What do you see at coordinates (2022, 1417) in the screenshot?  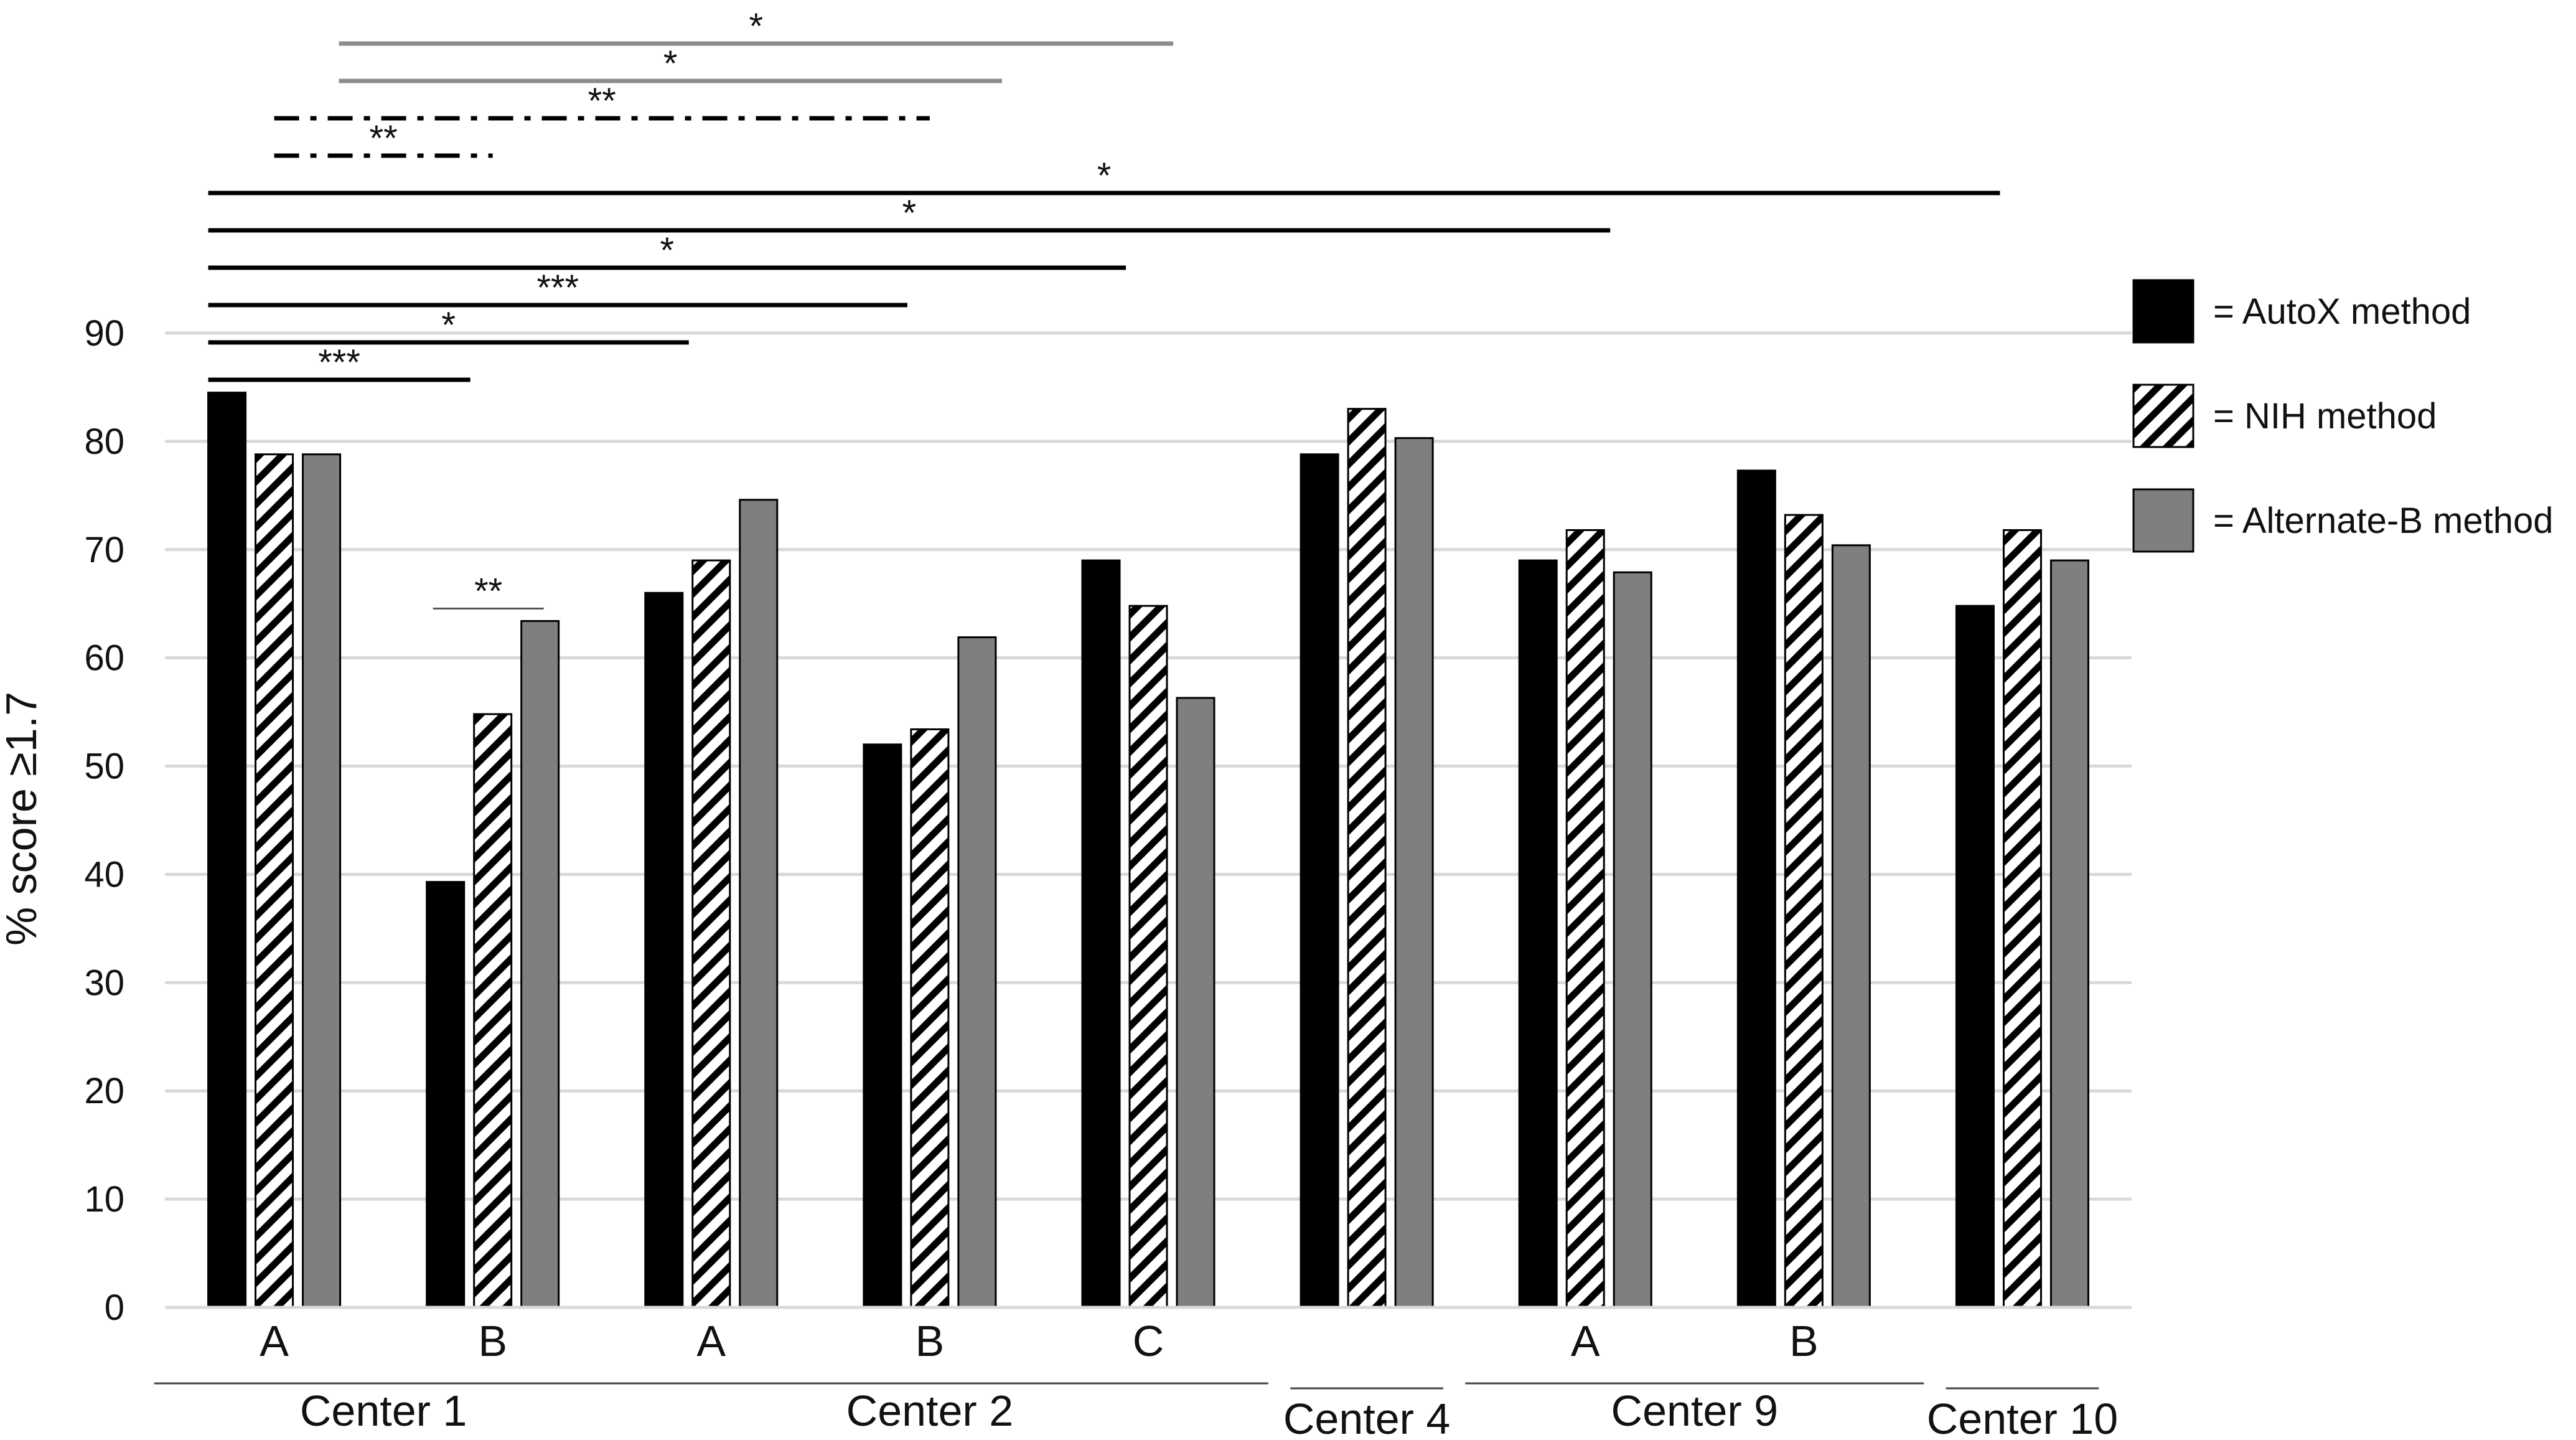 I see `group-label: Center 10` at bounding box center [2022, 1417].